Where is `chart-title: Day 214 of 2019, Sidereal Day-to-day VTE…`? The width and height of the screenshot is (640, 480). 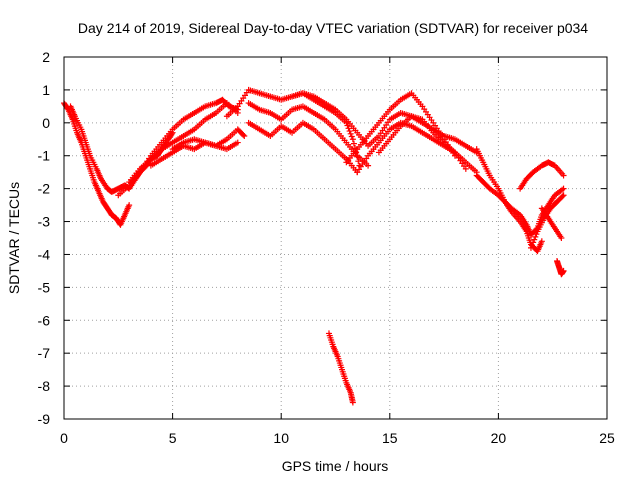
chart-title: Day 214 of 2019, Sidereal Day-to-day VTE… is located at coordinates (333, 28).